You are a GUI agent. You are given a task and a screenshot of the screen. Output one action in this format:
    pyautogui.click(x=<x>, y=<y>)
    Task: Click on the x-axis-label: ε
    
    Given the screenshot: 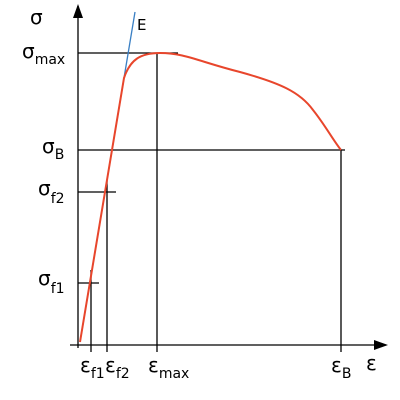 What is the action you would take?
    pyautogui.click(x=371, y=363)
    